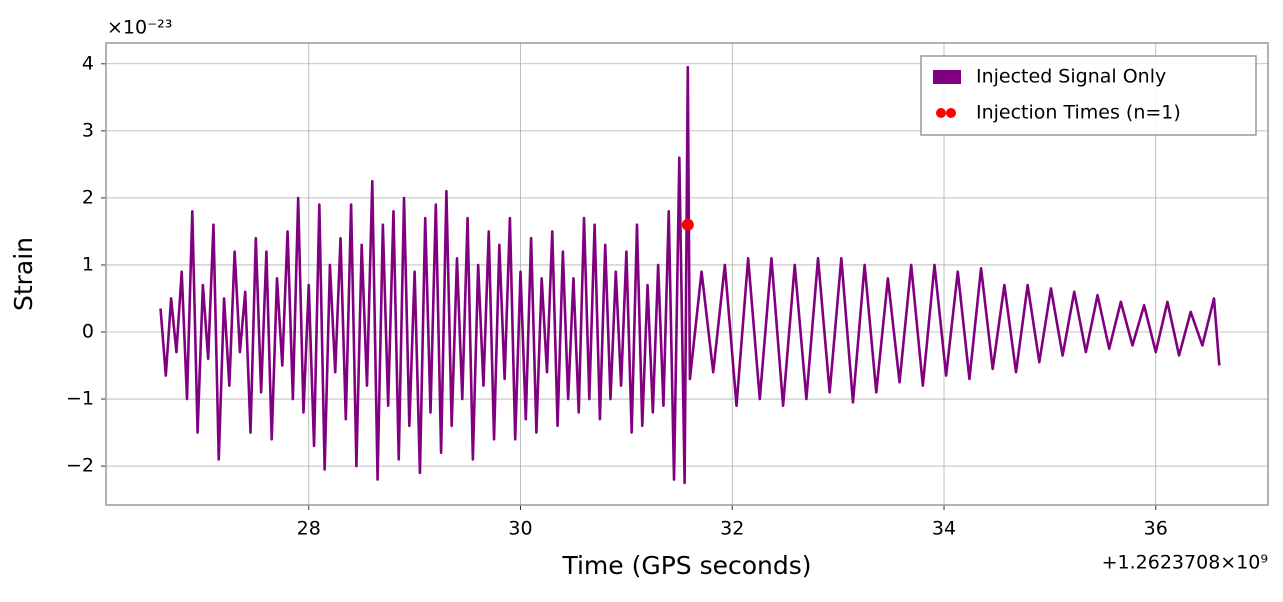 Image resolution: width=1283 pixels, height=602 pixels. What do you see at coordinates (732, 529) in the screenshot?
I see `x-tick-label: 32` at bounding box center [732, 529].